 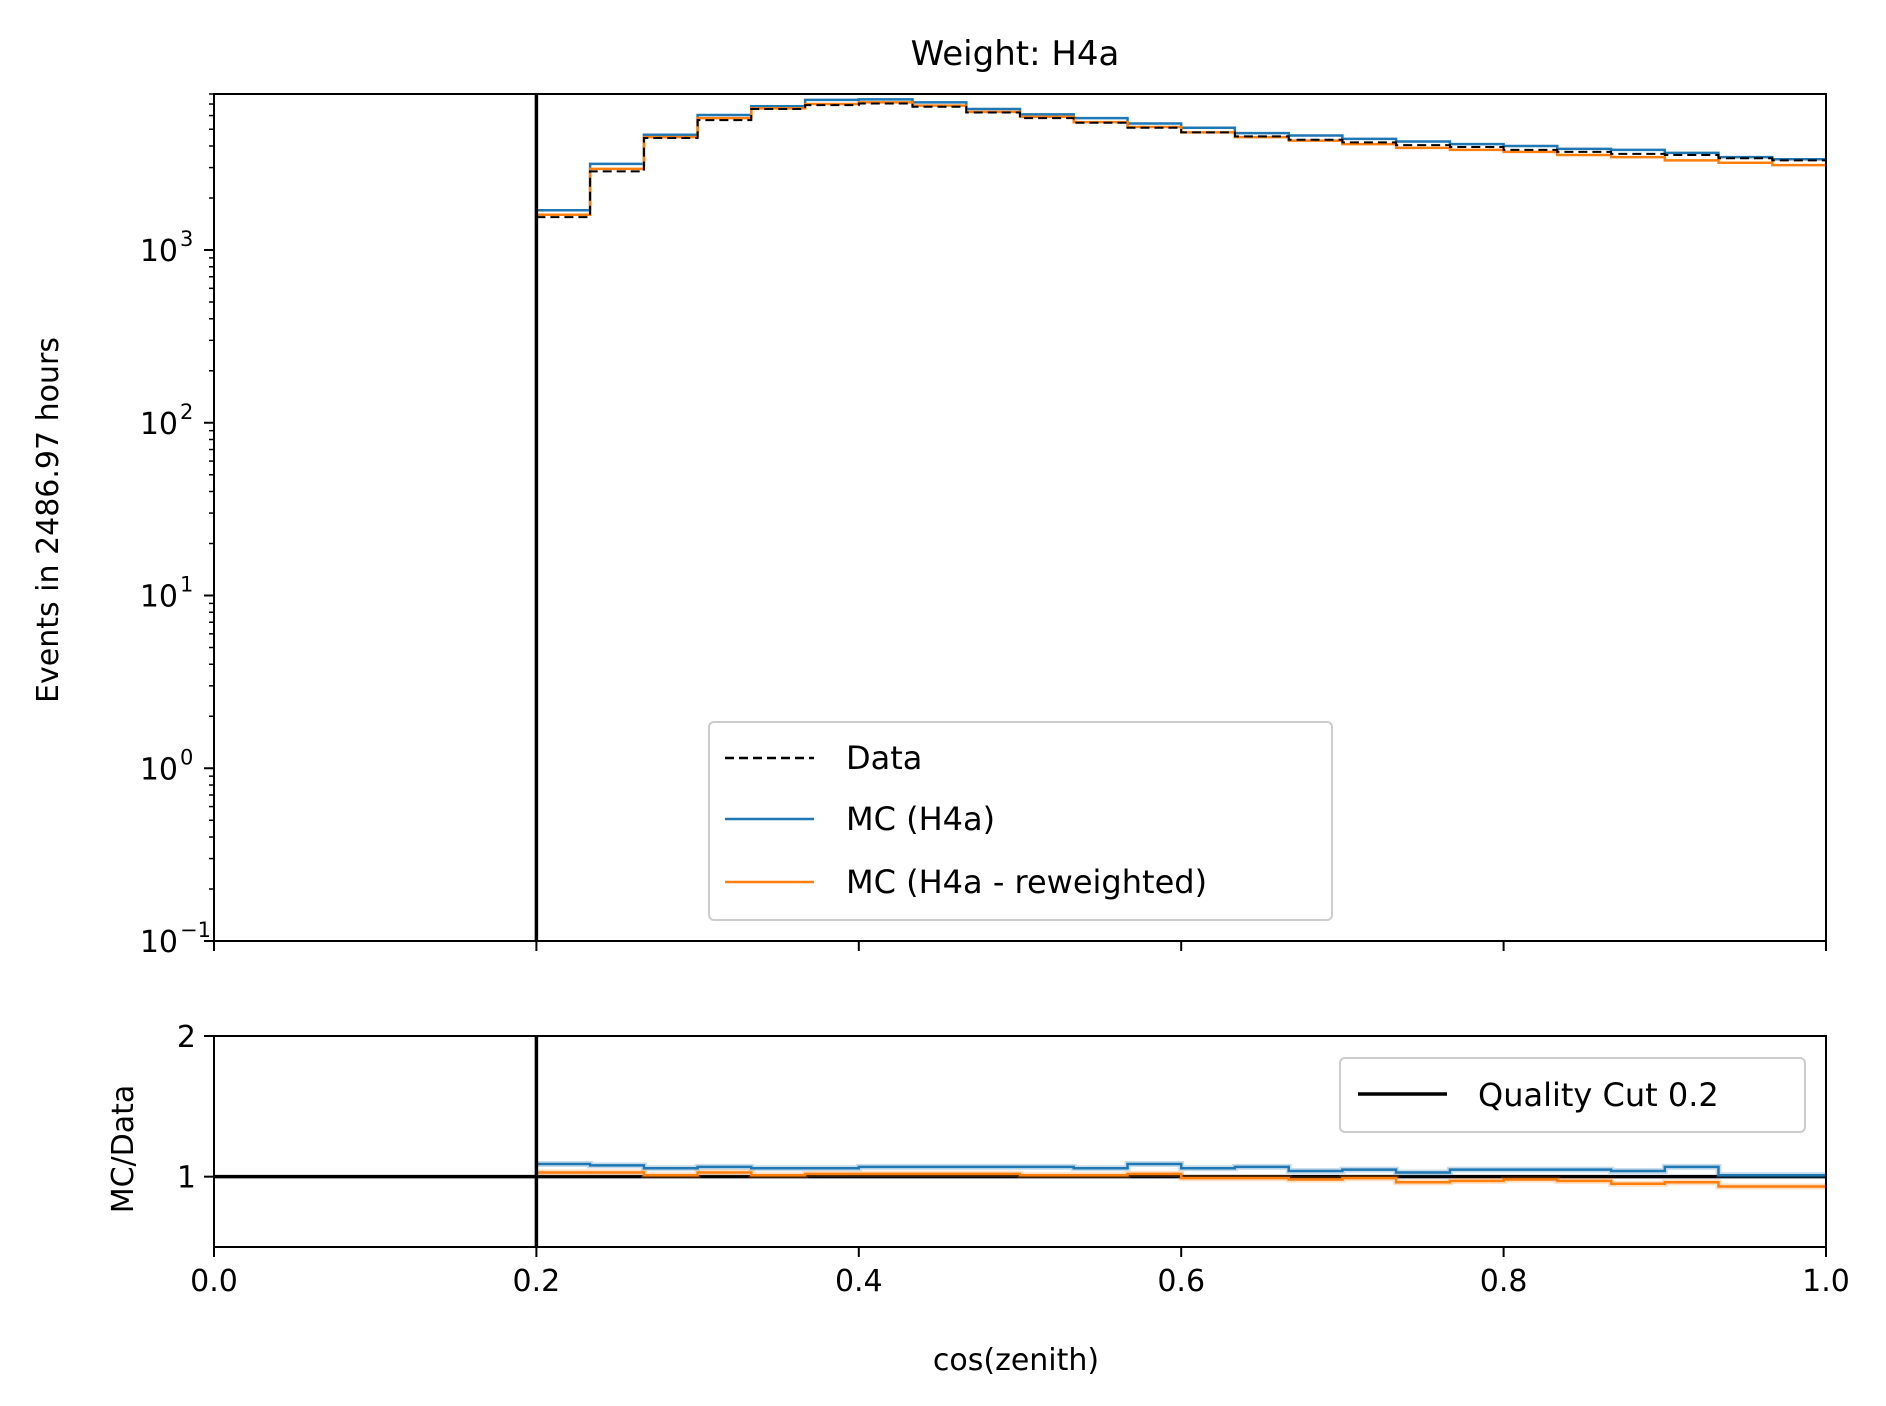 I want to click on ratio-legend-box, so click(x=1572, y=1095).